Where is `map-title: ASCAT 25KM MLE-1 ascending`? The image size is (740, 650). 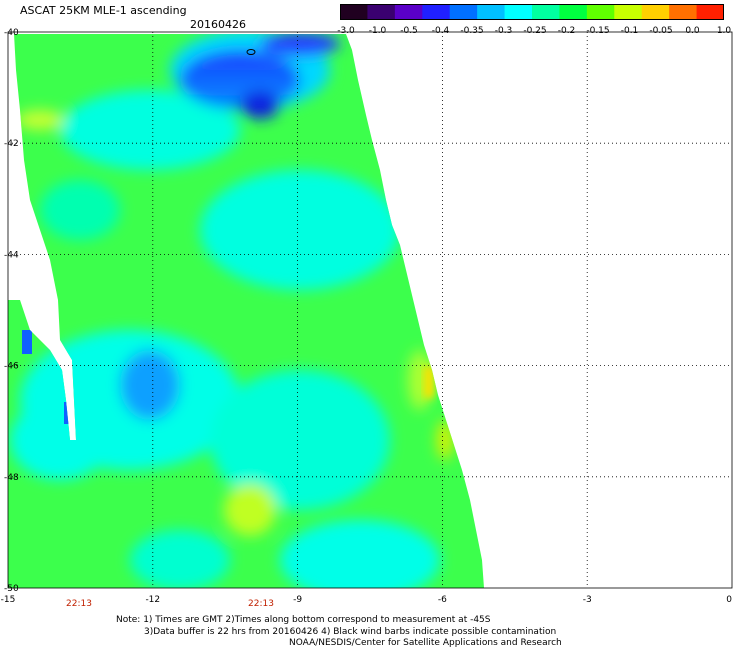
map-title: ASCAT 25KM MLE-1 ascending is located at coordinates (103, 10).